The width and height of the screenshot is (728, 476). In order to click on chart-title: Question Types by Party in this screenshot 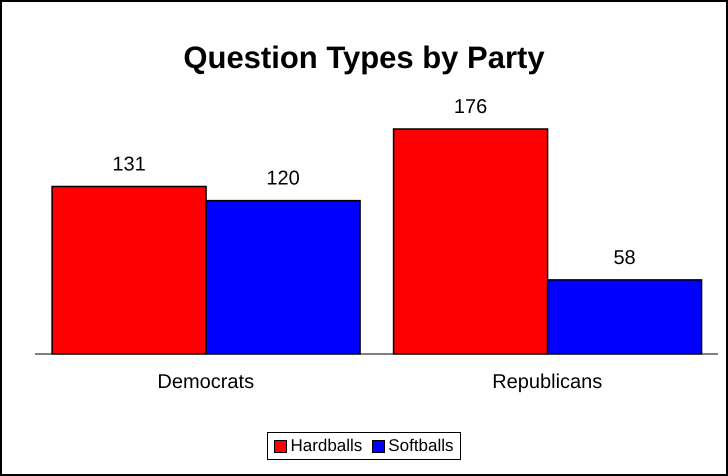, I will do `click(364, 58)`.